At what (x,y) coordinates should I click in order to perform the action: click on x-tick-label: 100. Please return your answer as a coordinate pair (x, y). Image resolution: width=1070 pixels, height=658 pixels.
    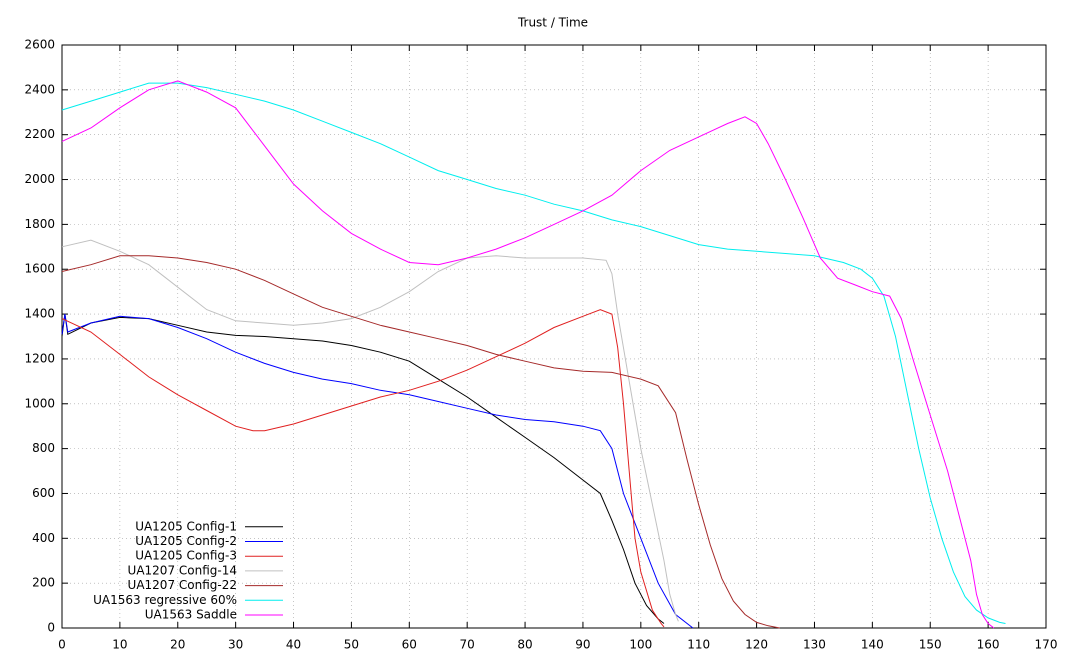
    Looking at the image, I should click on (640, 645).